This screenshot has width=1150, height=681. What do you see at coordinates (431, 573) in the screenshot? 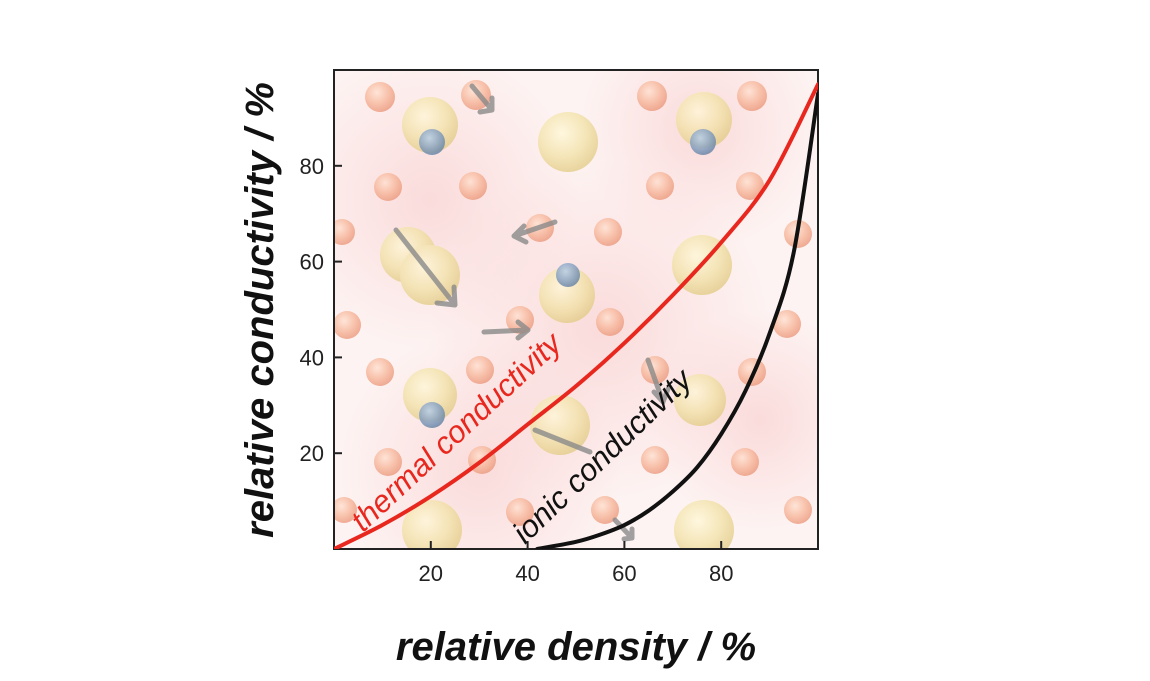
I see `x-tick-label: 20` at bounding box center [431, 573].